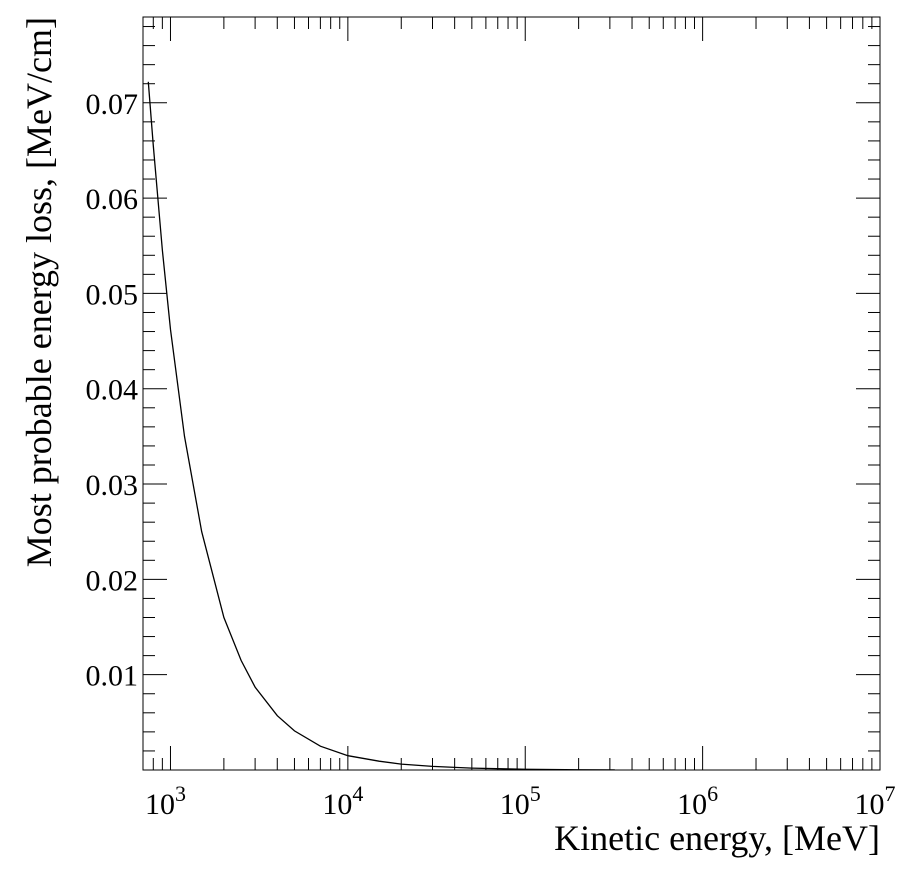 The height and width of the screenshot is (876, 898). What do you see at coordinates (112, 199) in the screenshot?
I see `y-tick-label: 0.06` at bounding box center [112, 199].